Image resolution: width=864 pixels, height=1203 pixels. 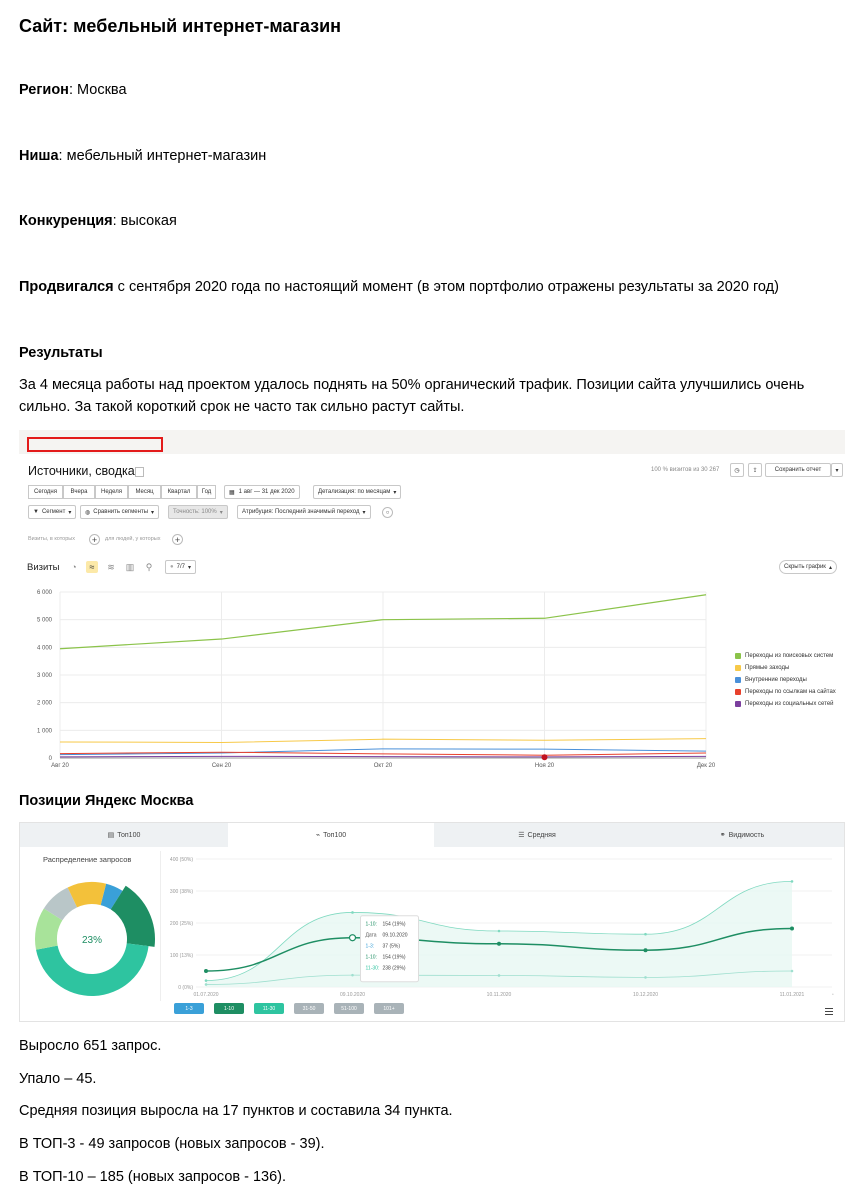 I want to click on legend-item: Переходы из социальных сетей, so click(x=785, y=704).